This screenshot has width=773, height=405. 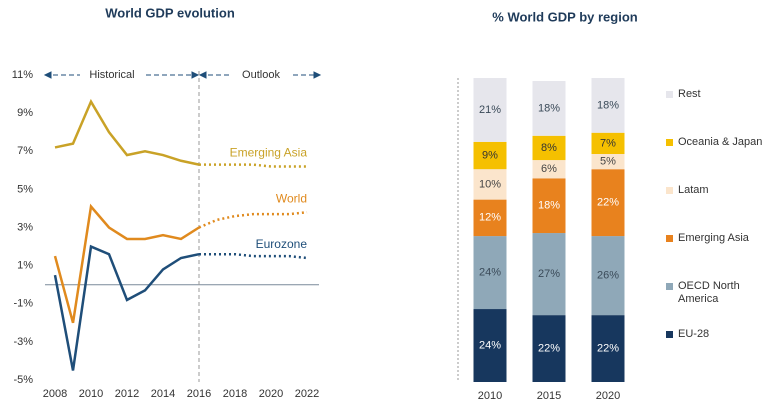 I want to click on legend-label: Emerging Asia, so click(x=713, y=238).